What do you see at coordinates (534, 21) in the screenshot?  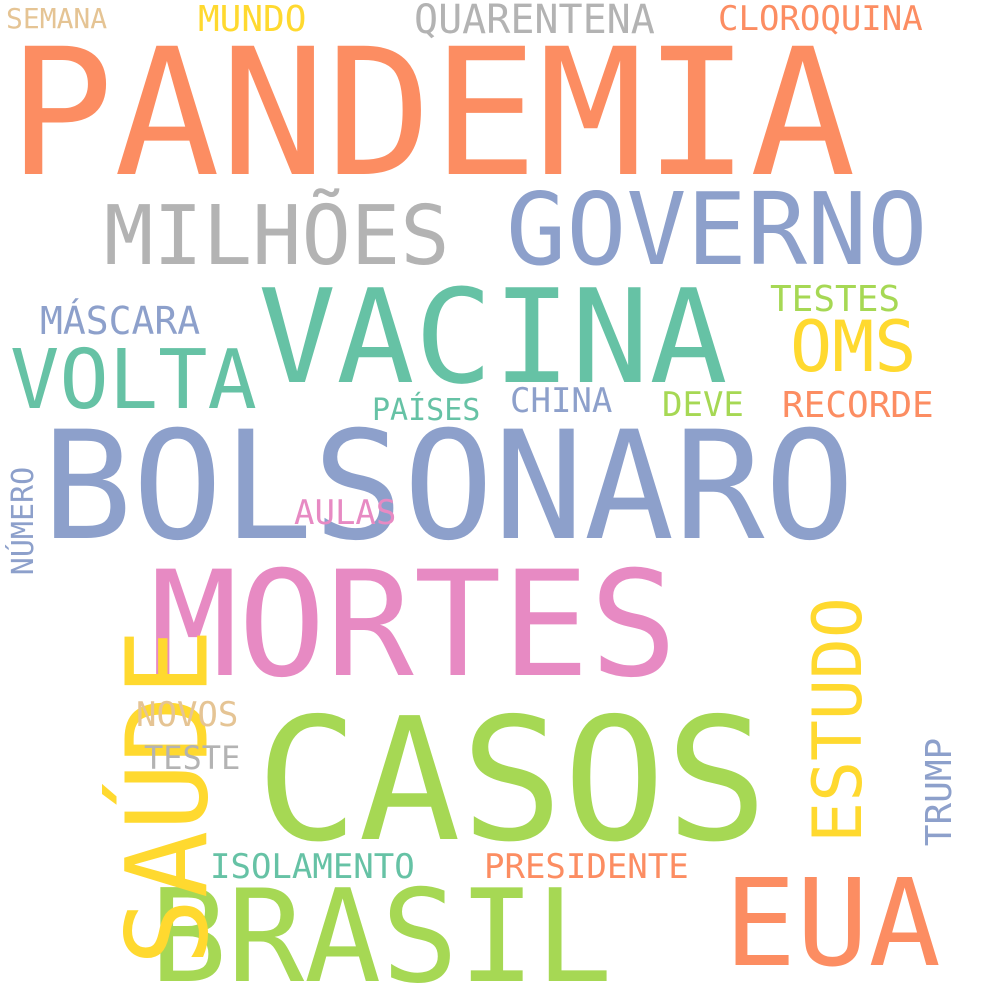 I see `word-quarentena: QUARENTENA` at bounding box center [534, 21].